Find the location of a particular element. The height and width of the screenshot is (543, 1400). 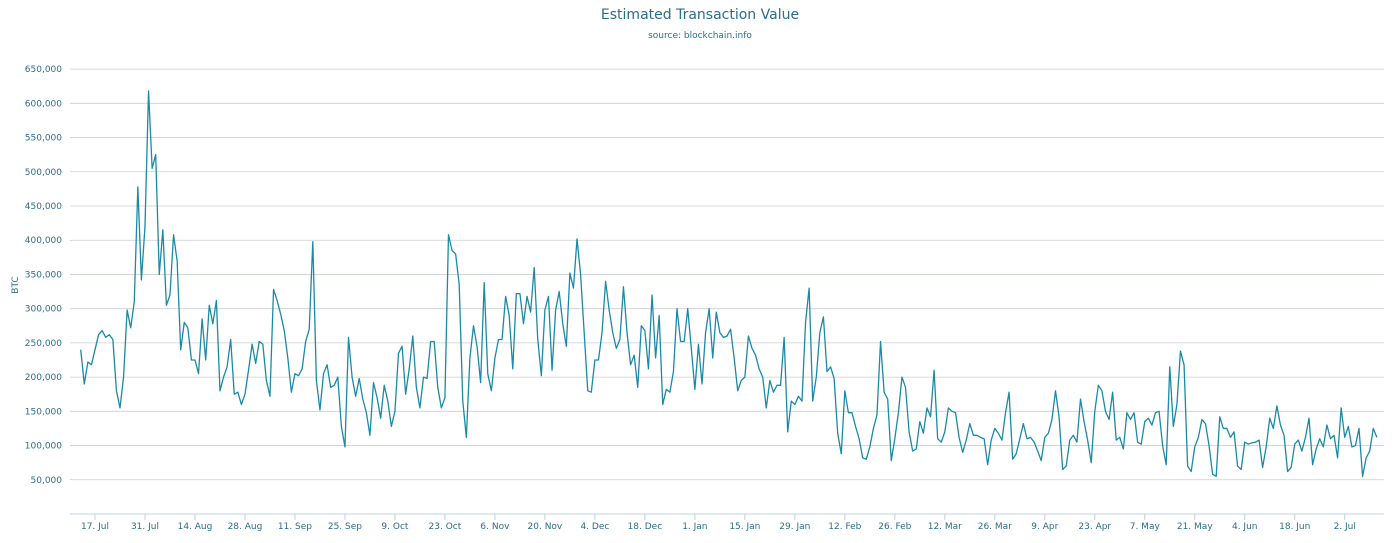

x-tick-label: 18. Dec is located at coordinates (645, 527).